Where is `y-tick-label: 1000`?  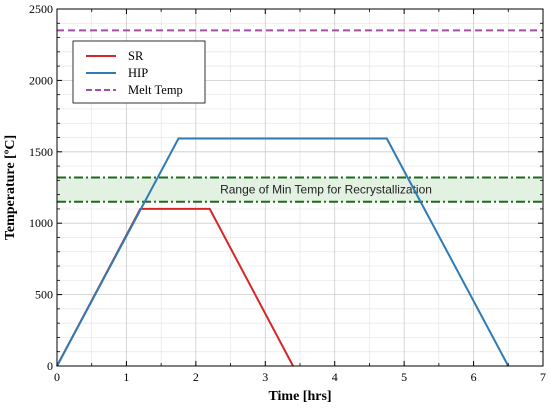
y-tick-label: 1000 is located at coordinates (41, 223).